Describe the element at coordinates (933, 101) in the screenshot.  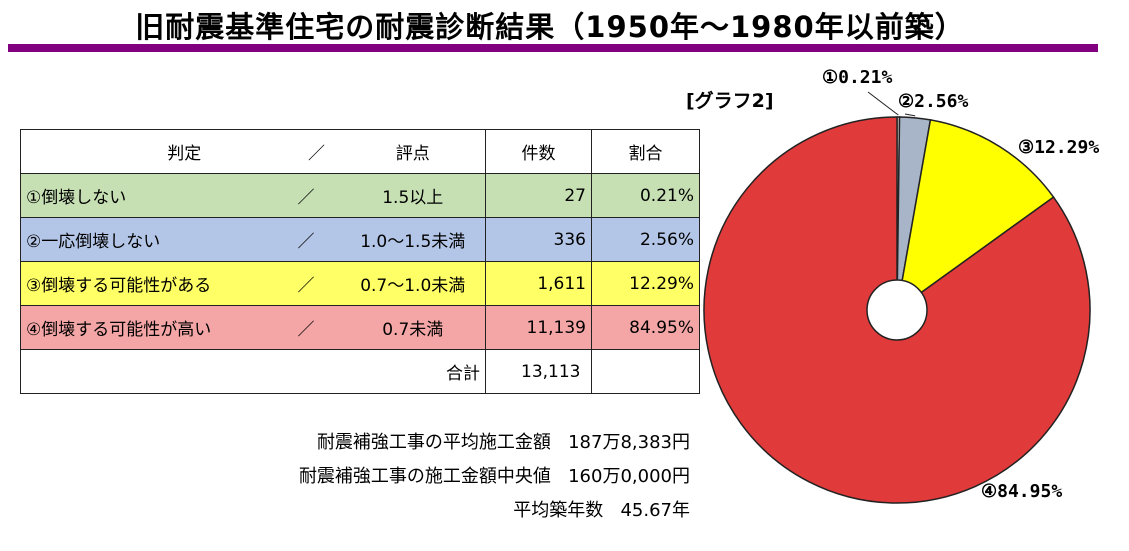
I see `pie-label-2: ②2.56%` at that location.